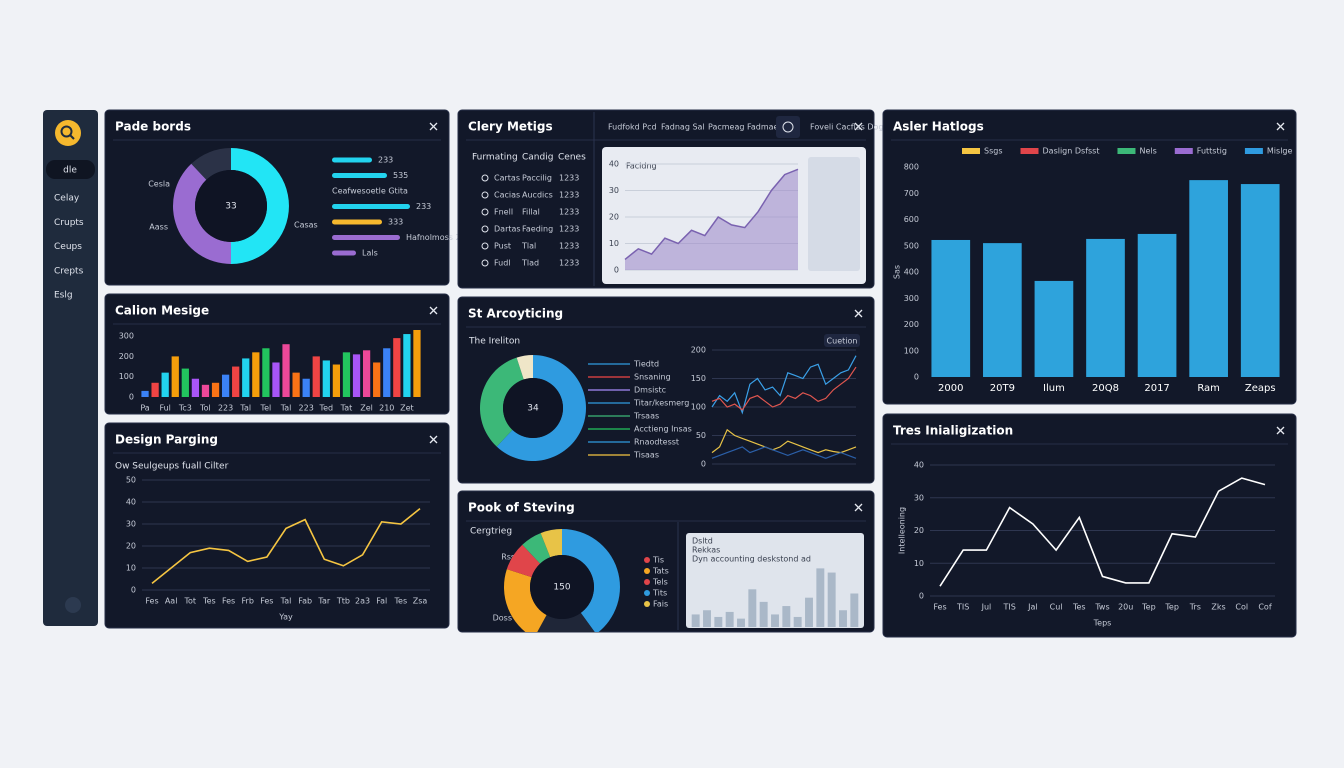  Describe the element at coordinates (911, 219) in the screenshot. I see `y-tick-label: 600` at that location.